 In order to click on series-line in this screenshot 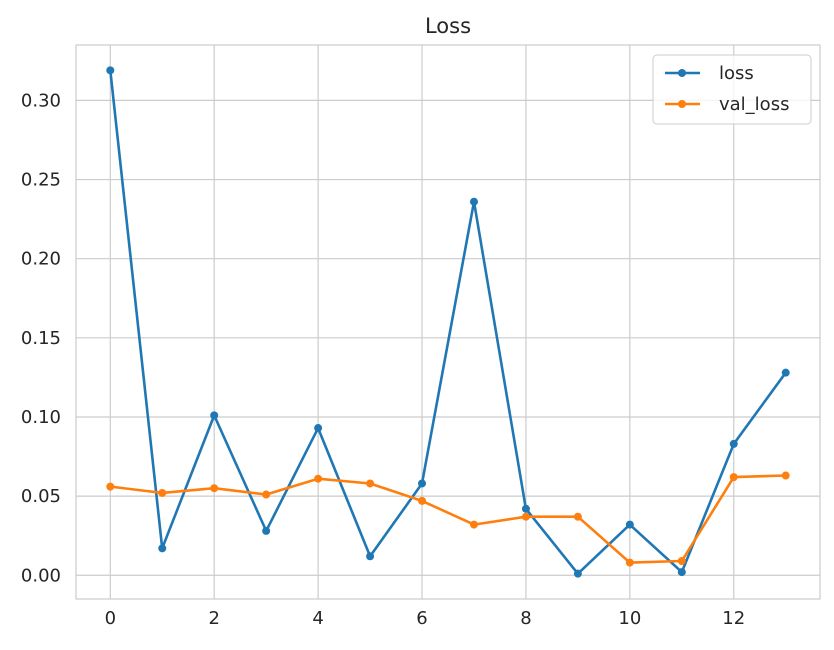, I will do `click(448, 519)`.